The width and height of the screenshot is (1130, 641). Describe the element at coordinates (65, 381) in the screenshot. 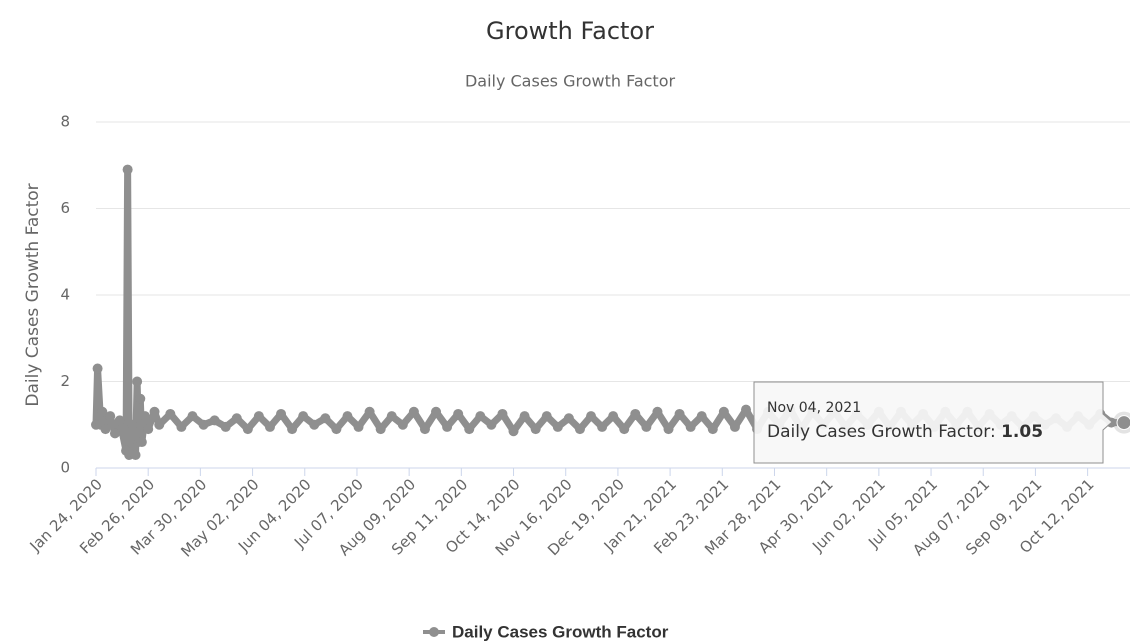

I see `y-tick-label: 2` at that location.